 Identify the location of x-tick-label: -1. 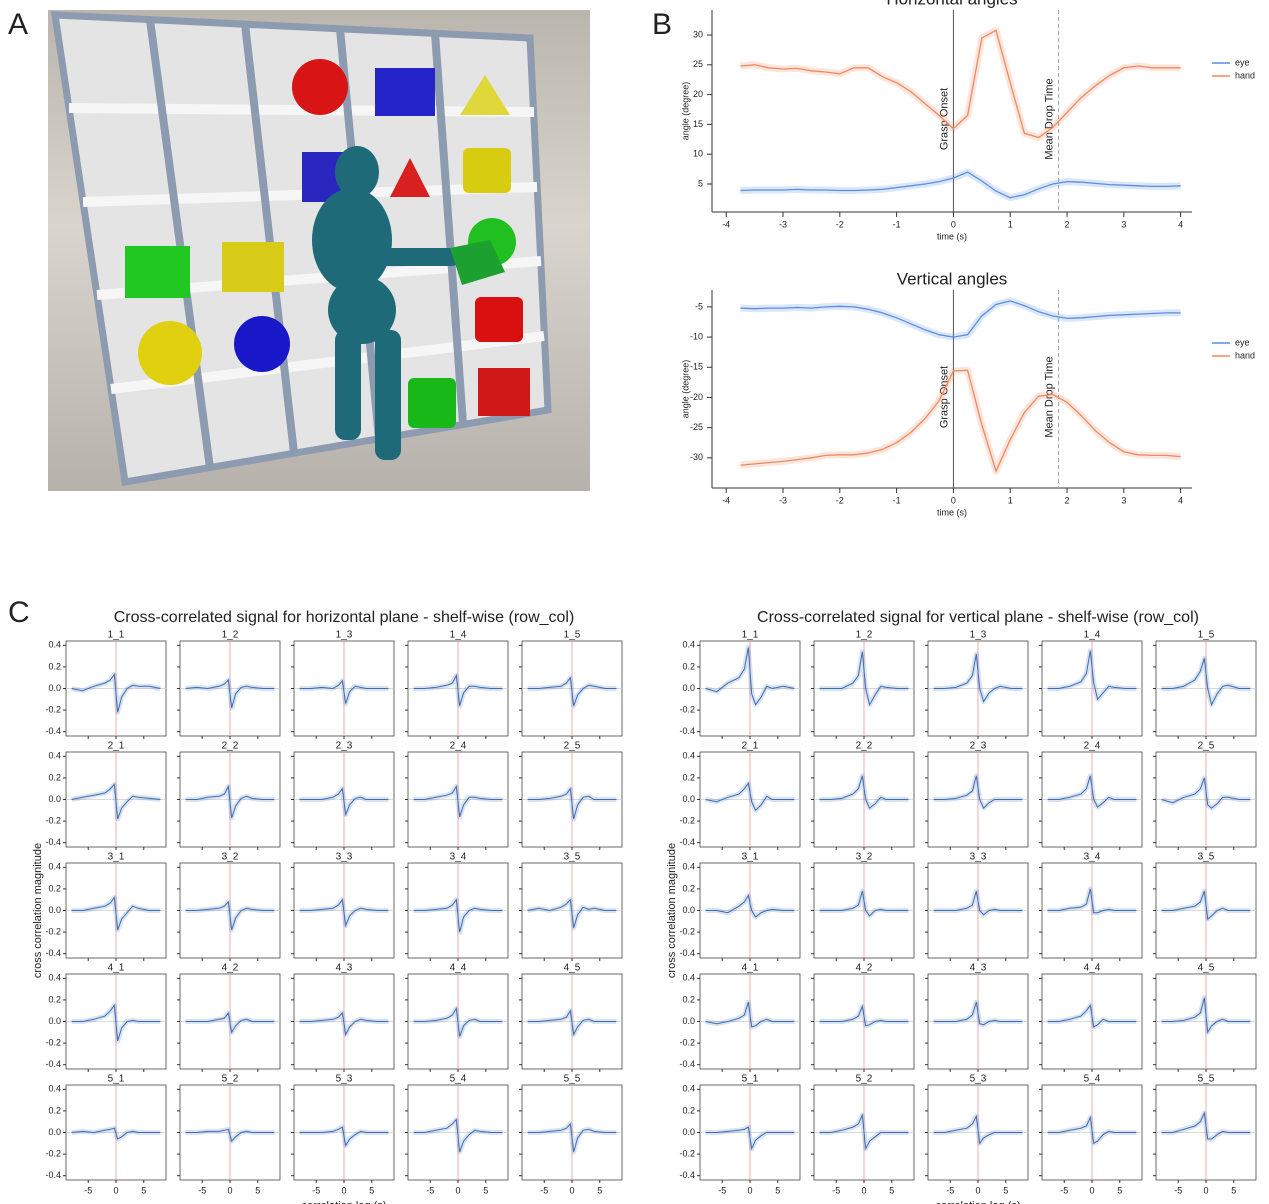
(897, 224).